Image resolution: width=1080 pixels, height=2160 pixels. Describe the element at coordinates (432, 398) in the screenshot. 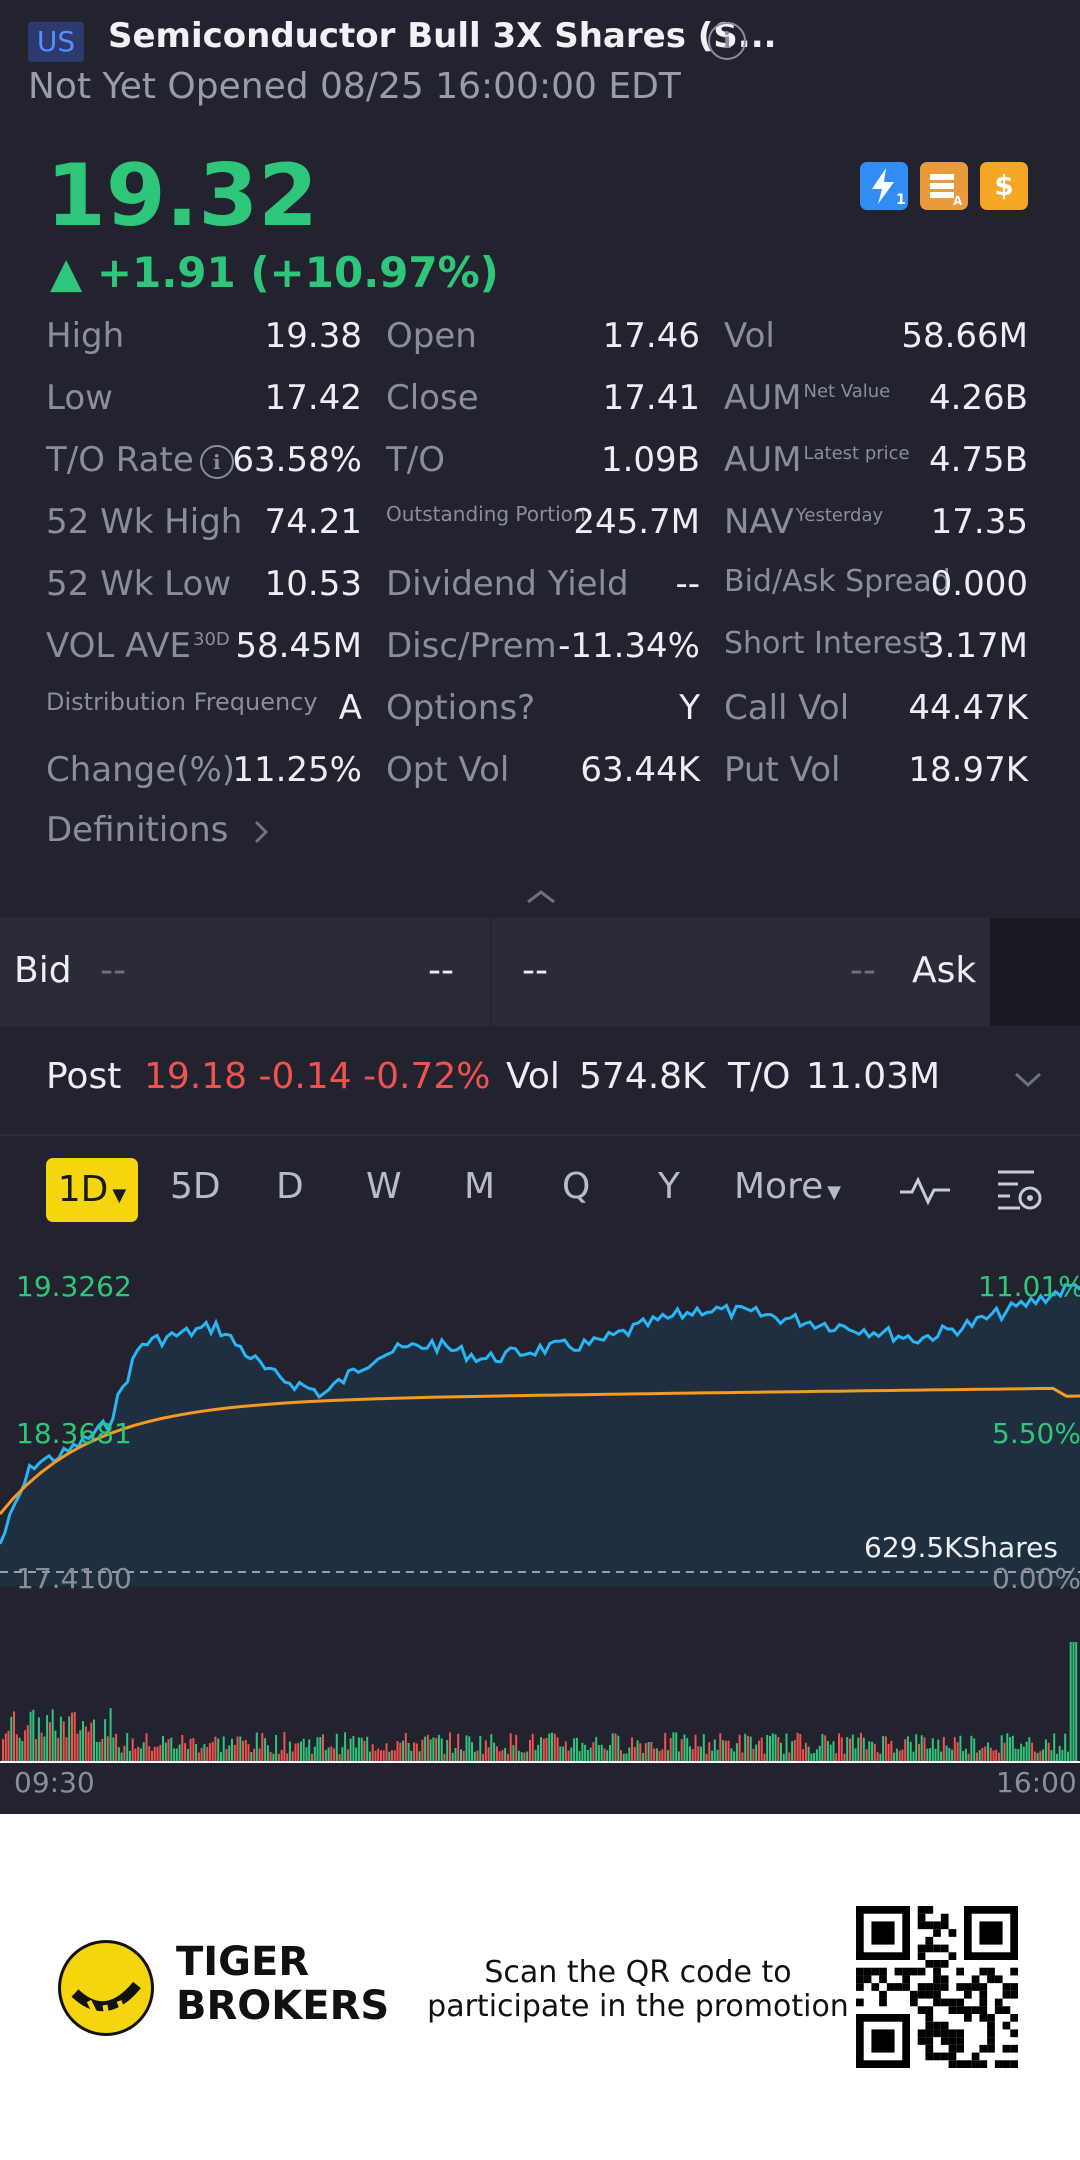

I see `stat-label: Close` at that location.